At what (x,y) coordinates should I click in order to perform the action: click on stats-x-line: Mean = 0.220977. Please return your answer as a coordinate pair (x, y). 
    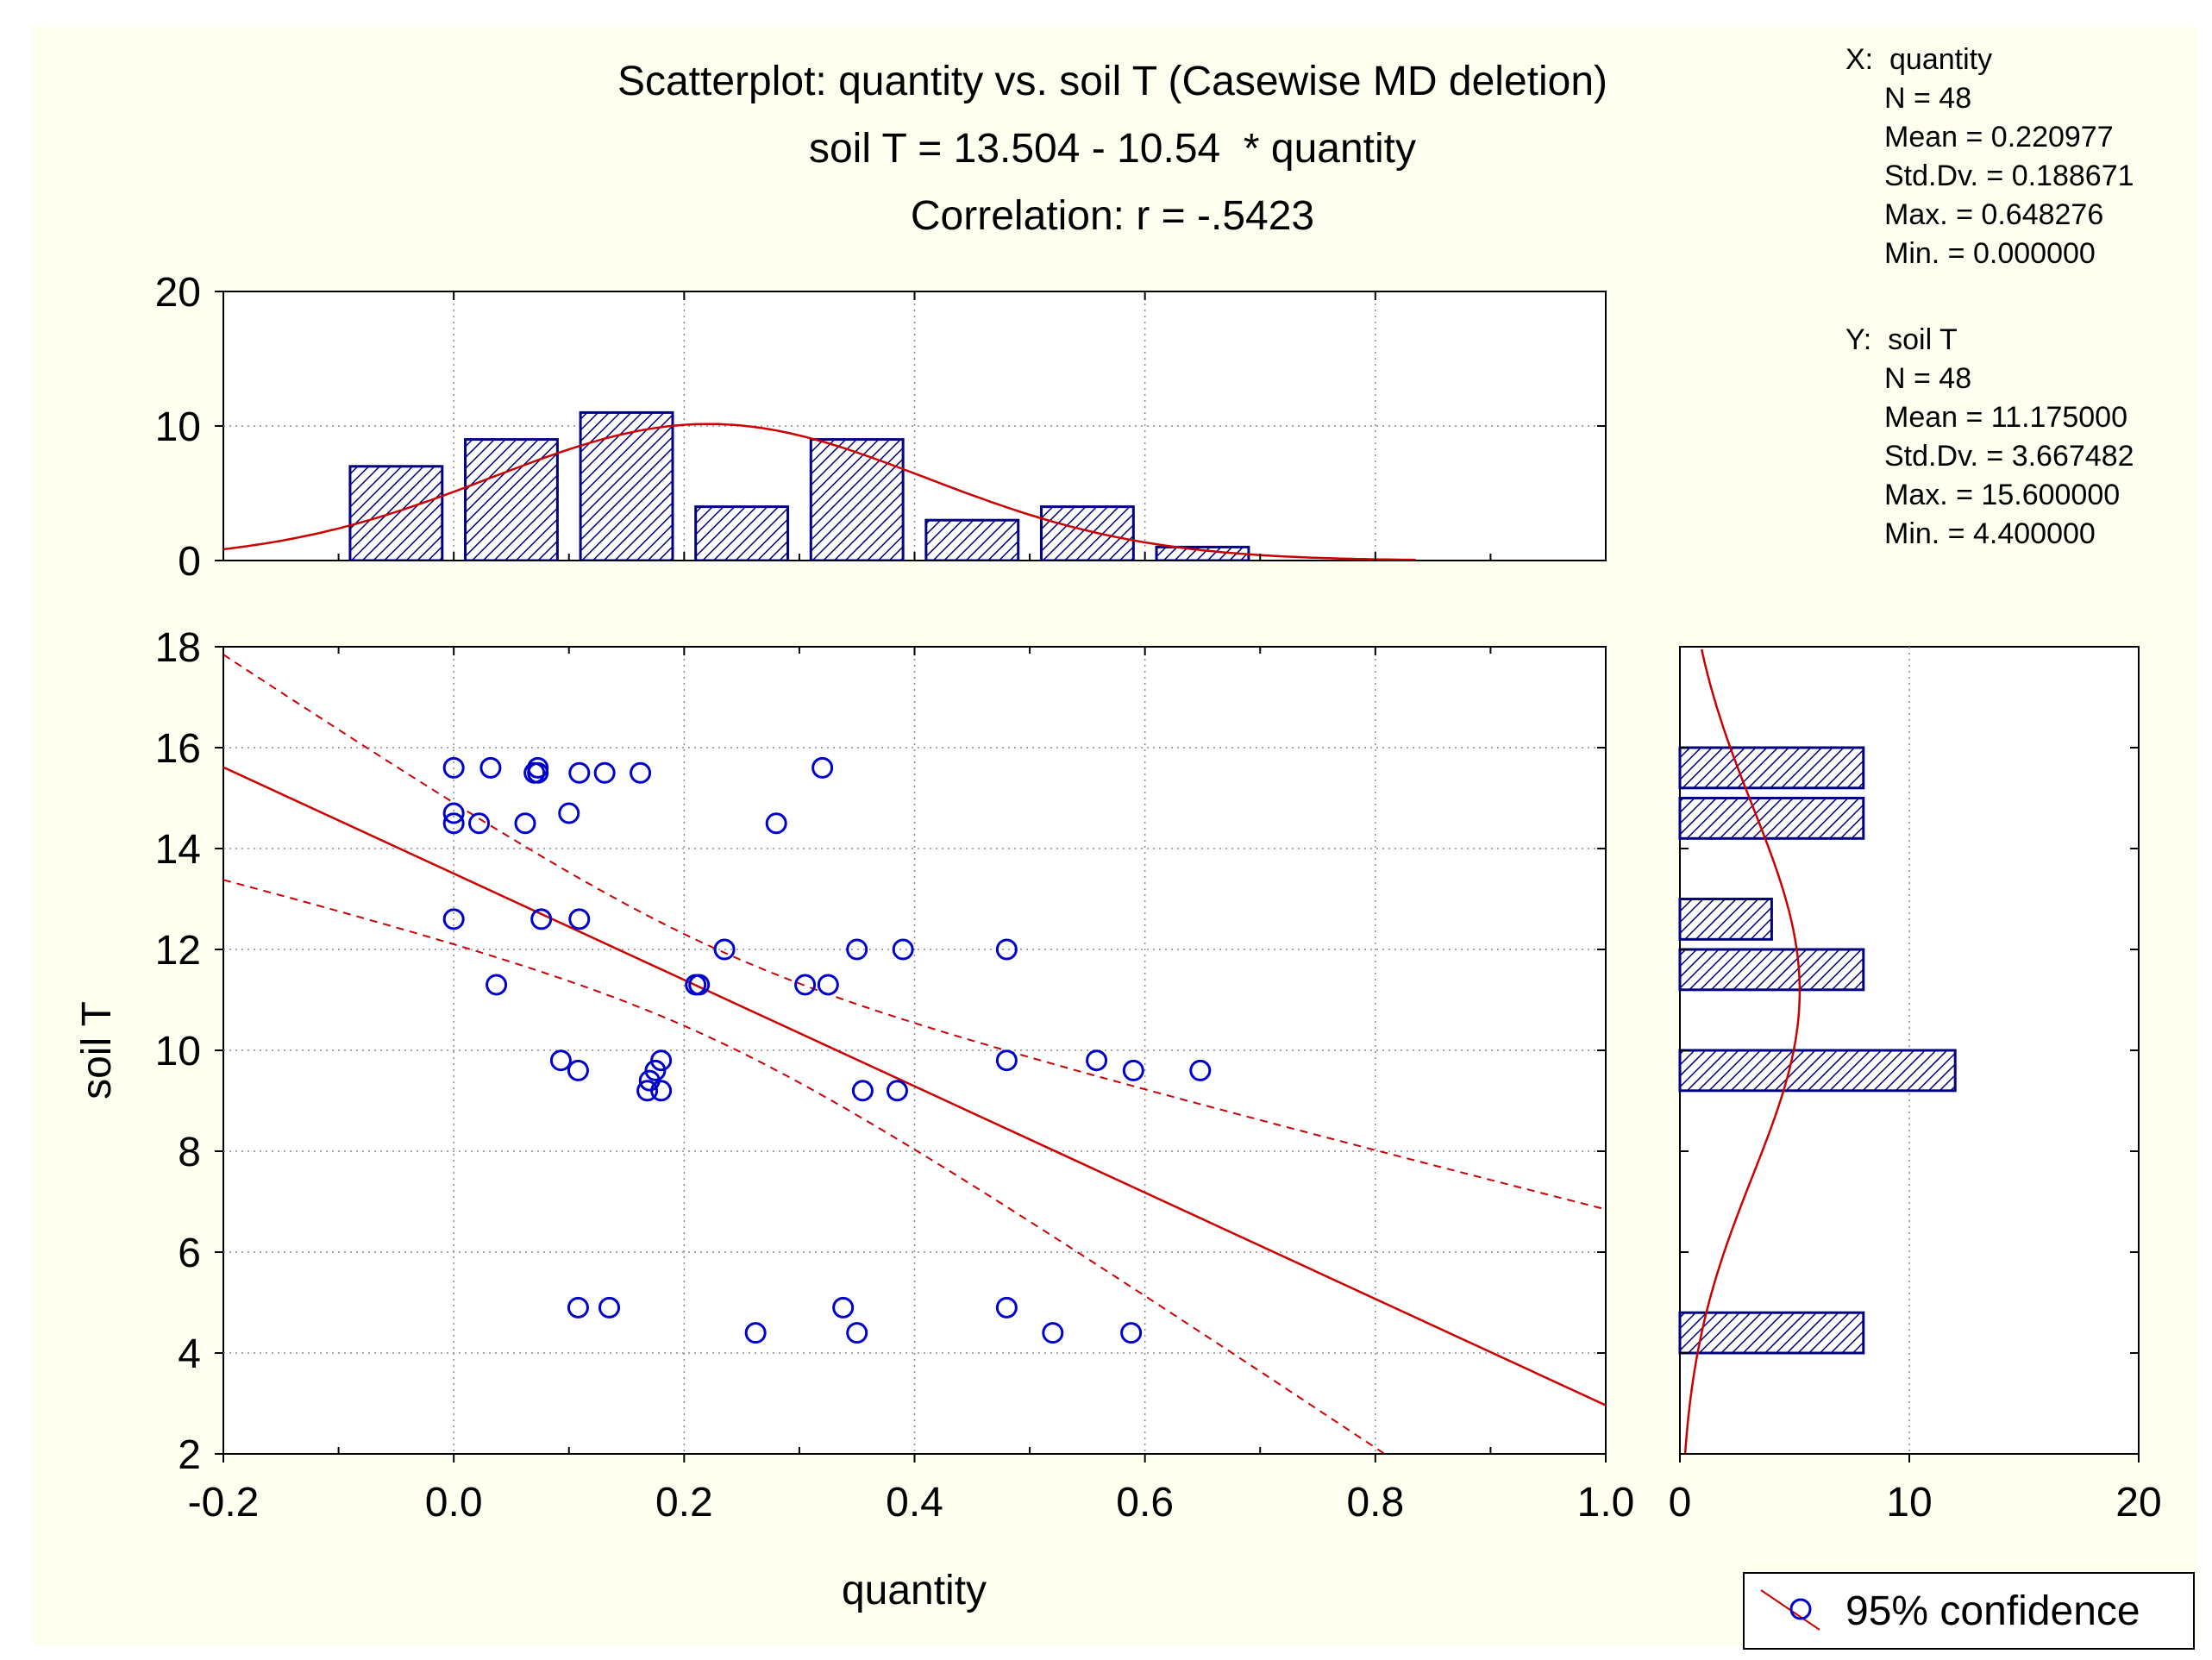
    Looking at the image, I should click on (1999, 137).